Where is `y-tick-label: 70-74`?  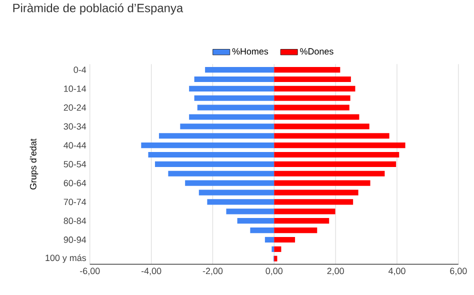
y-tick-label: 70-74 is located at coordinates (75, 202).